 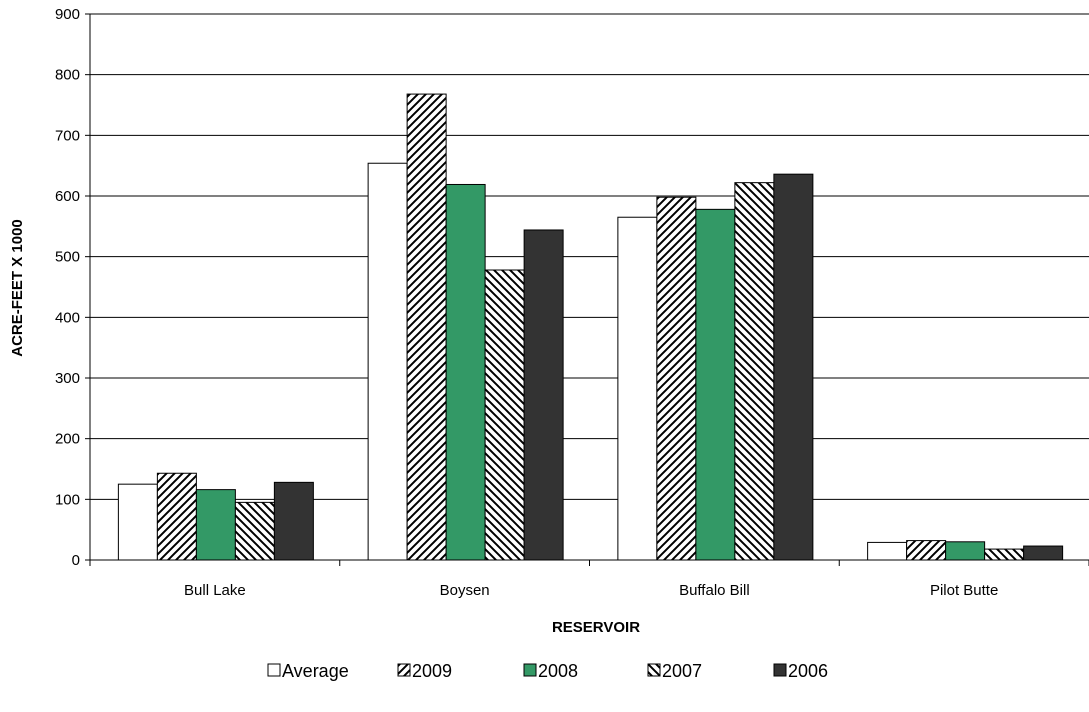 I want to click on y-tick-label: 100, so click(x=67, y=499).